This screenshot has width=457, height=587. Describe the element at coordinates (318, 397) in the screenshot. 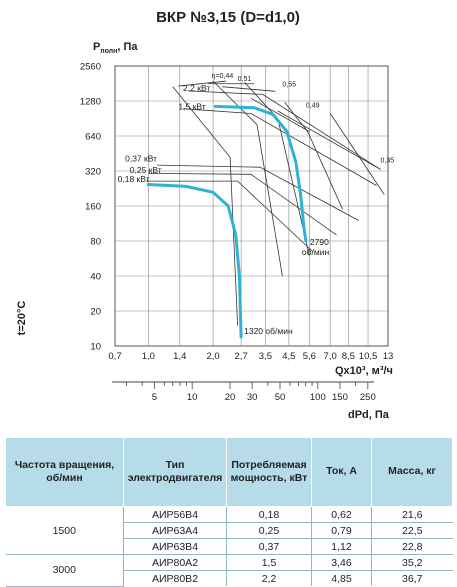

I see `secondary-tick-label: 100` at that location.